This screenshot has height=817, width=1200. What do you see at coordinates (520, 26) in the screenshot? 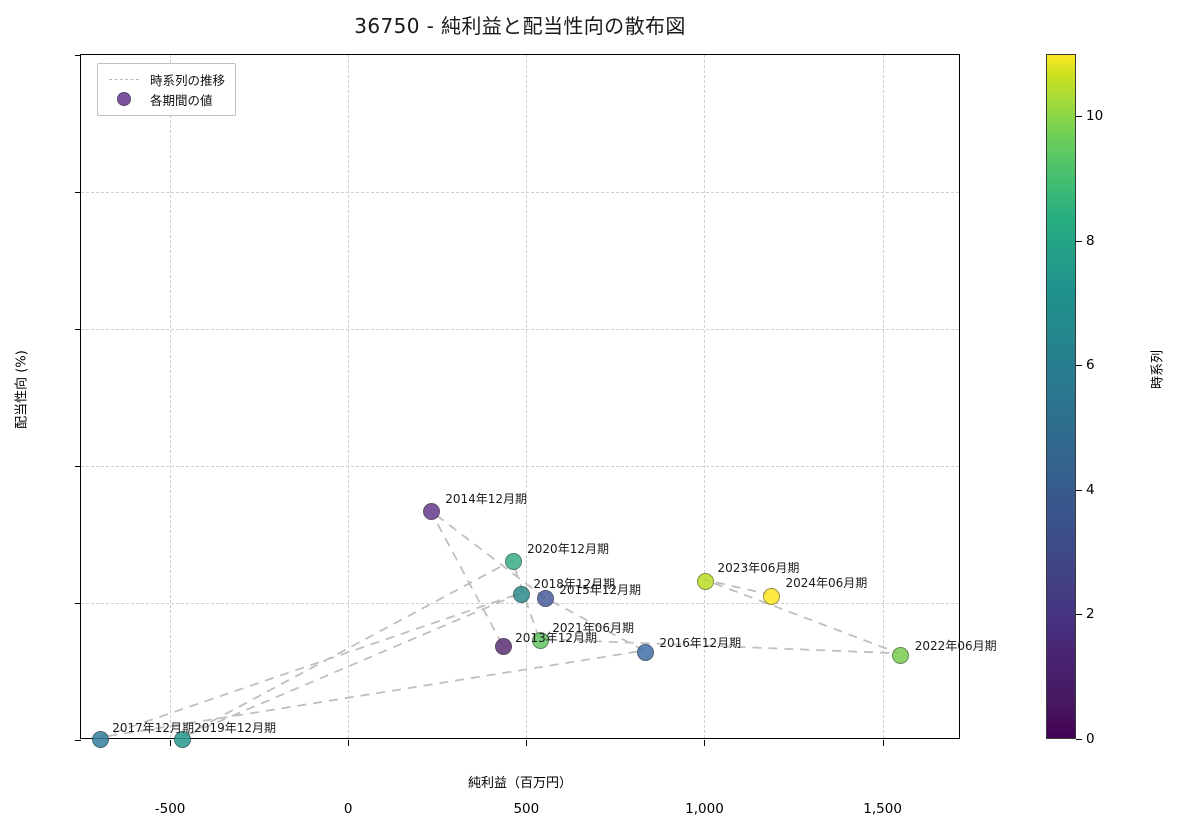
I see `page-title: 36750 - 純利益と配当性向の散布図` at bounding box center [520, 26].